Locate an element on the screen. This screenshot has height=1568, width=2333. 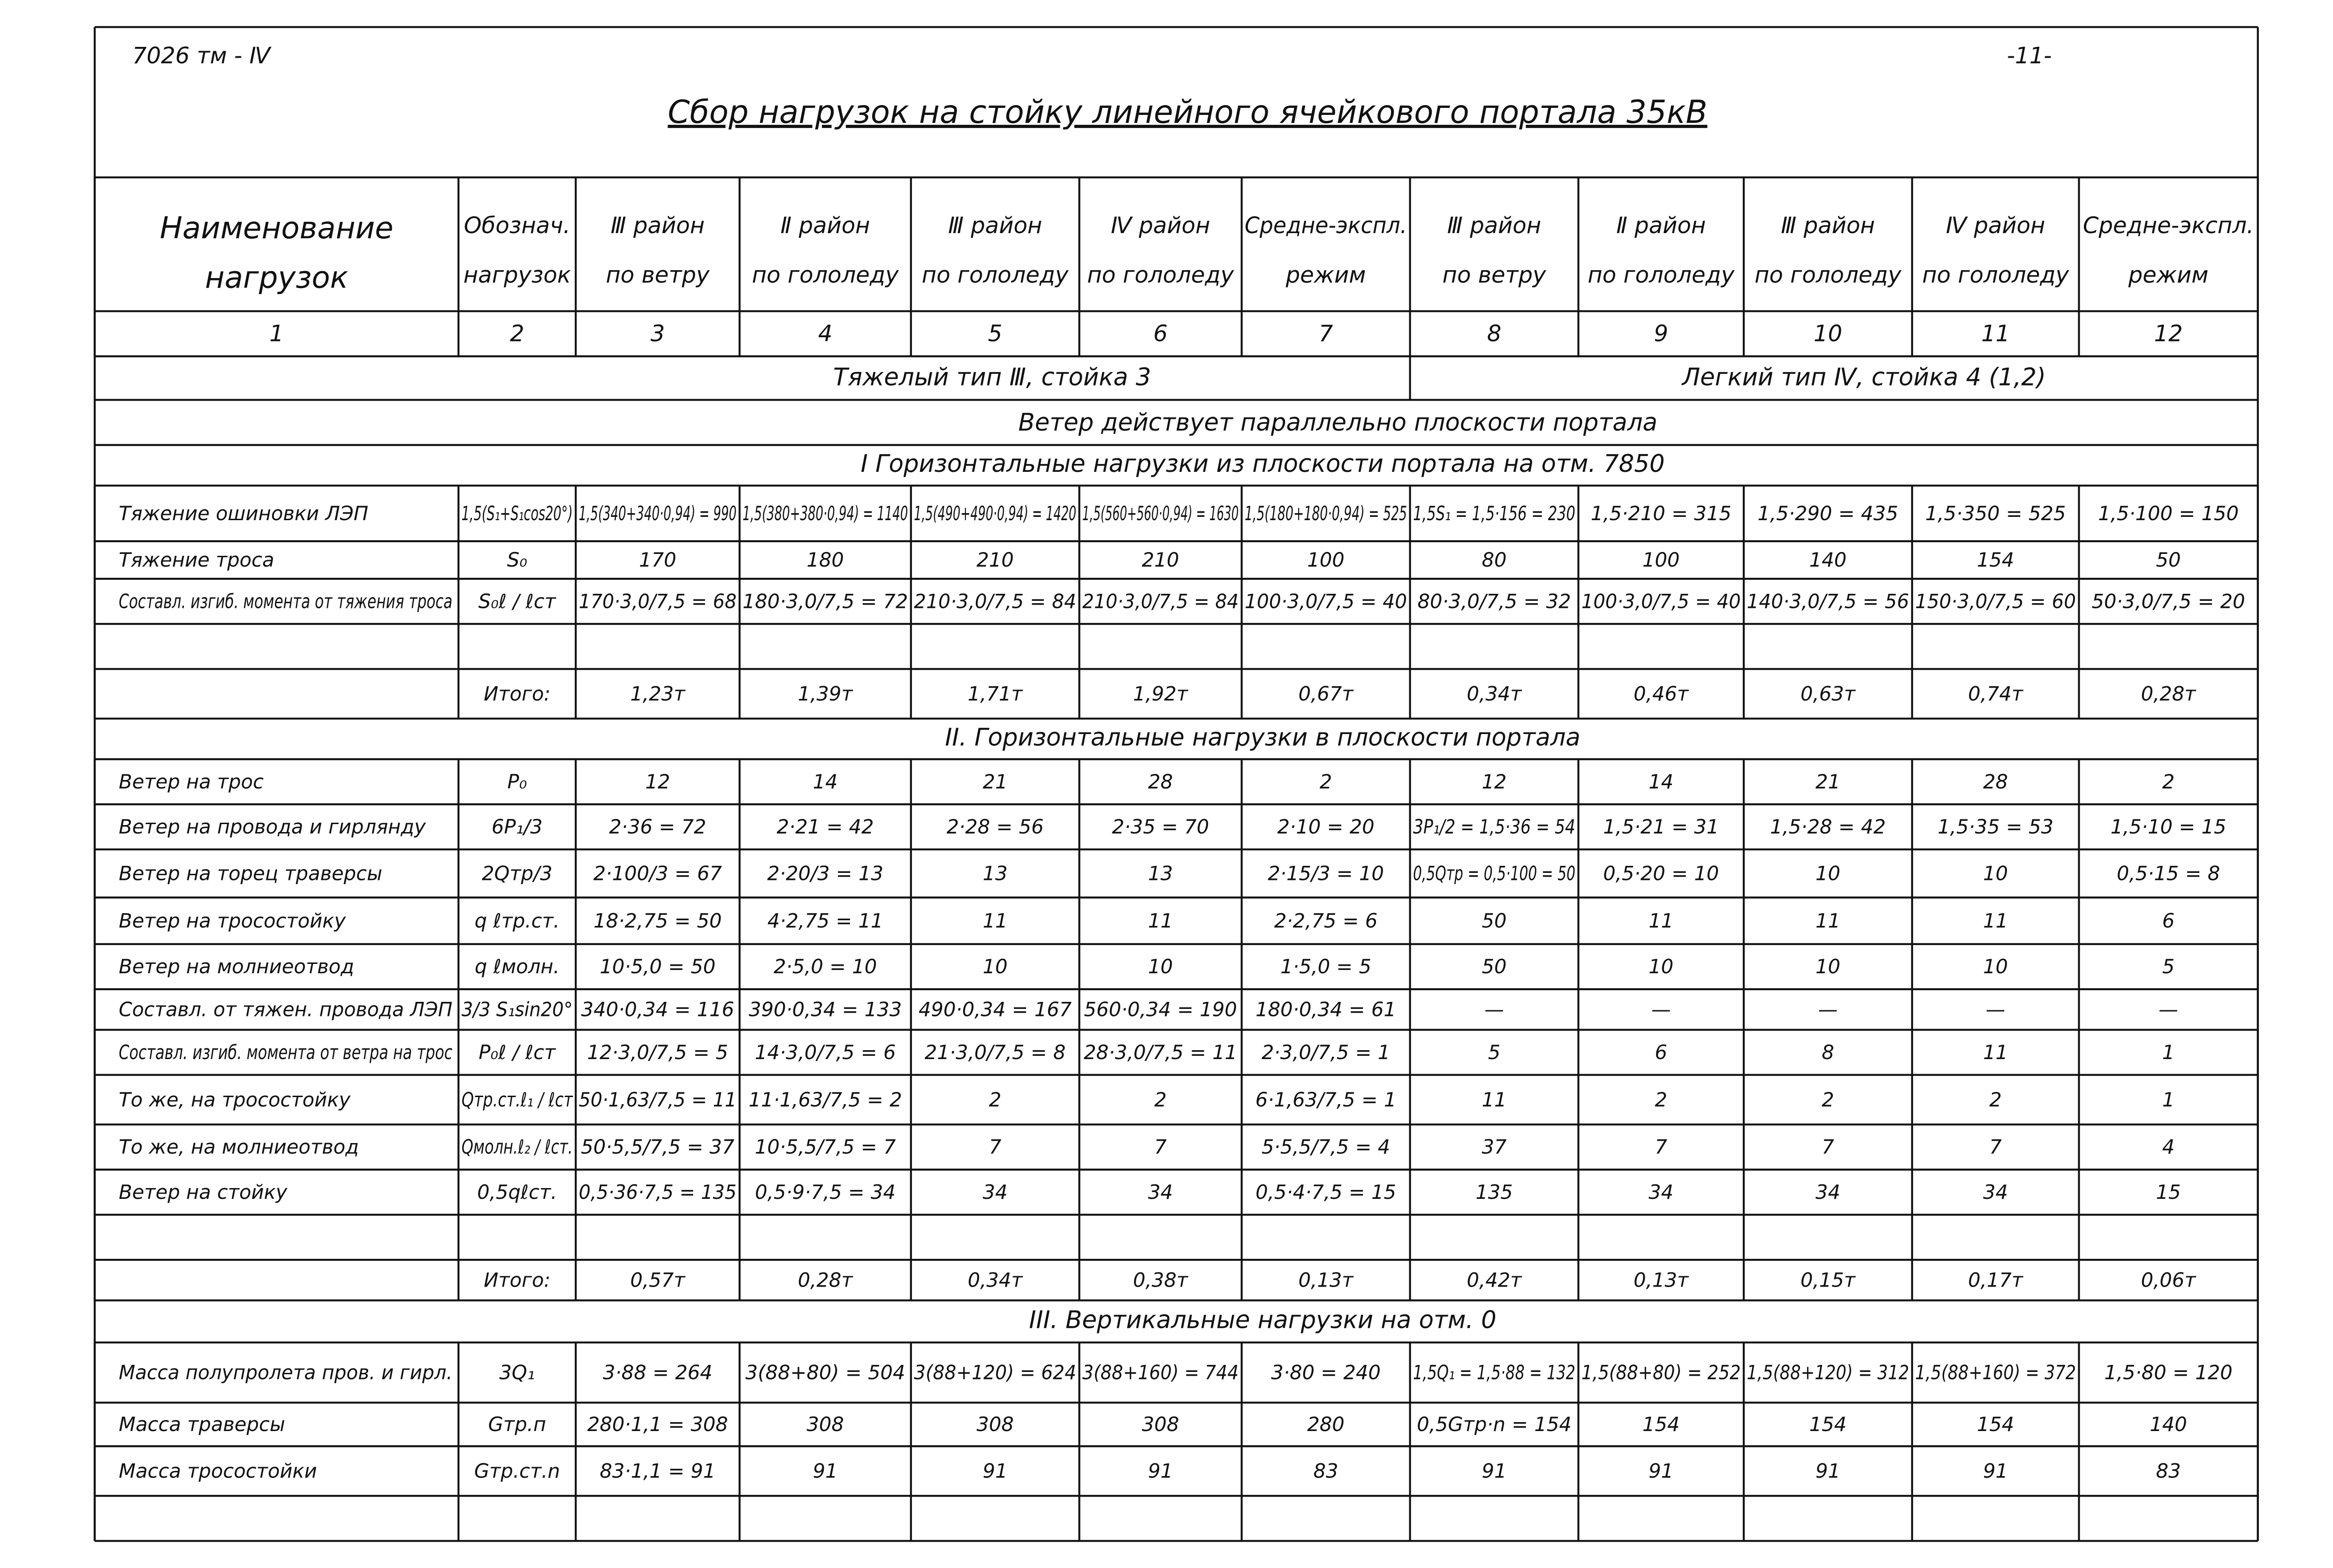
row-label: Ветер на провода и гирлянду is located at coordinates (272, 827).